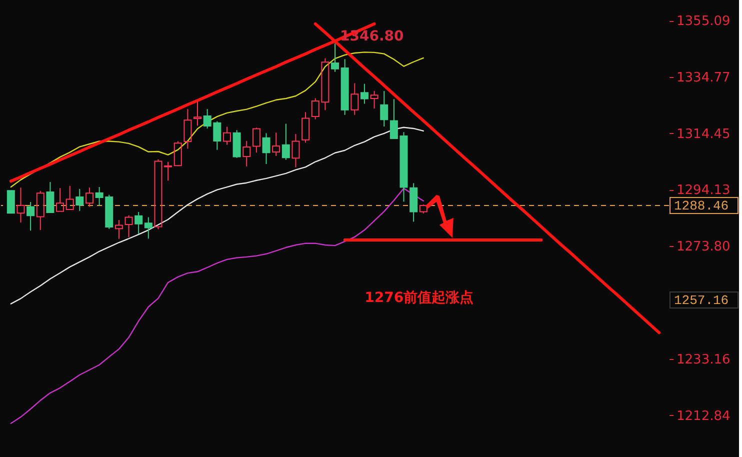  What do you see at coordinates (703, 134) in the screenshot?
I see `y-tick-label: 1314.45` at bounding box center [703, 134].